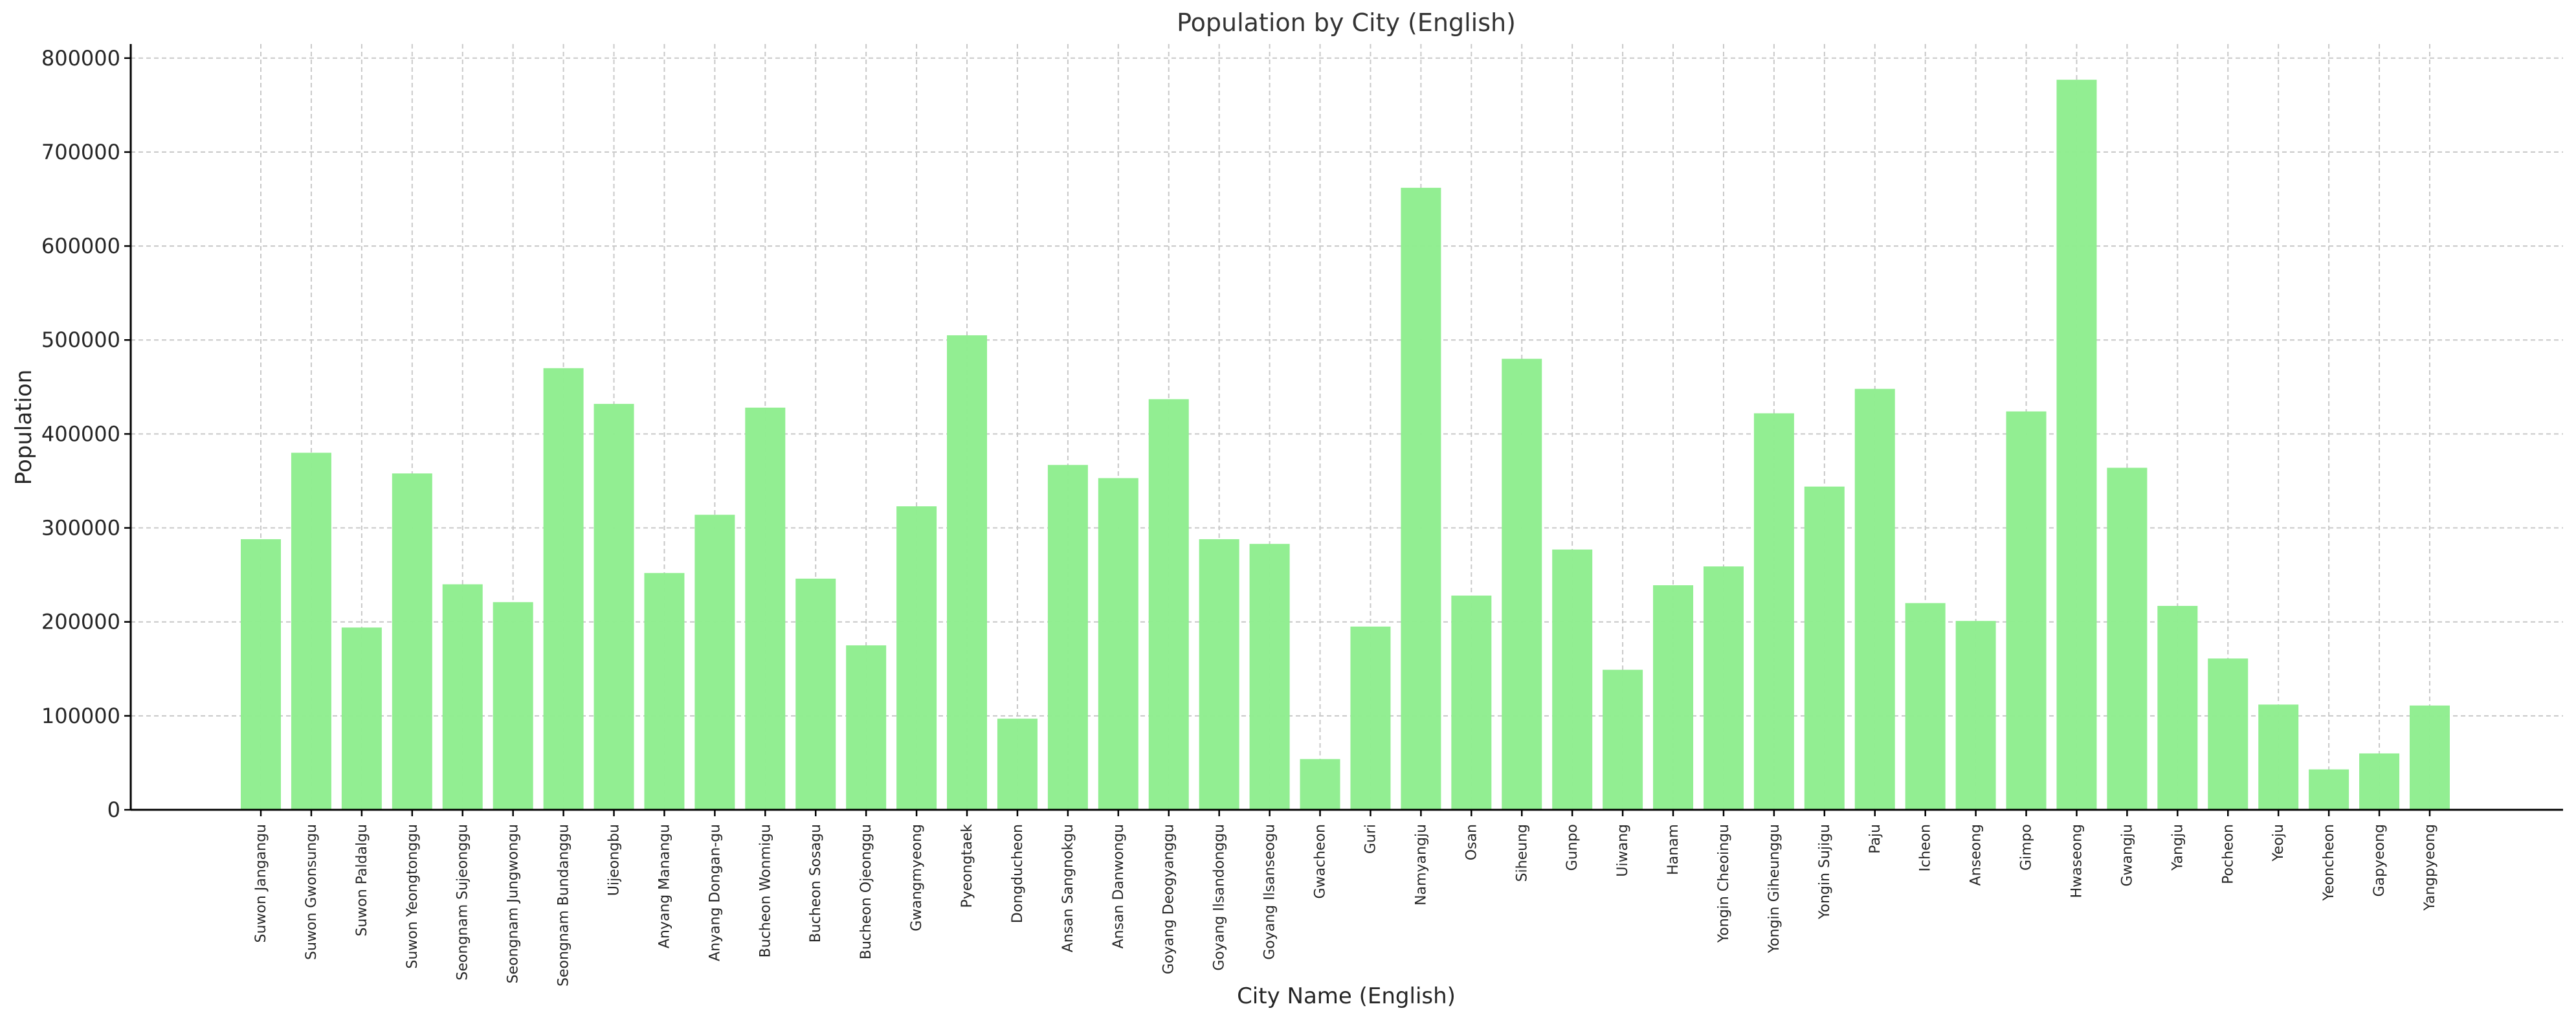  I want to click on x-tick-label: Seongnam Bundanggu, so click(564, 905).